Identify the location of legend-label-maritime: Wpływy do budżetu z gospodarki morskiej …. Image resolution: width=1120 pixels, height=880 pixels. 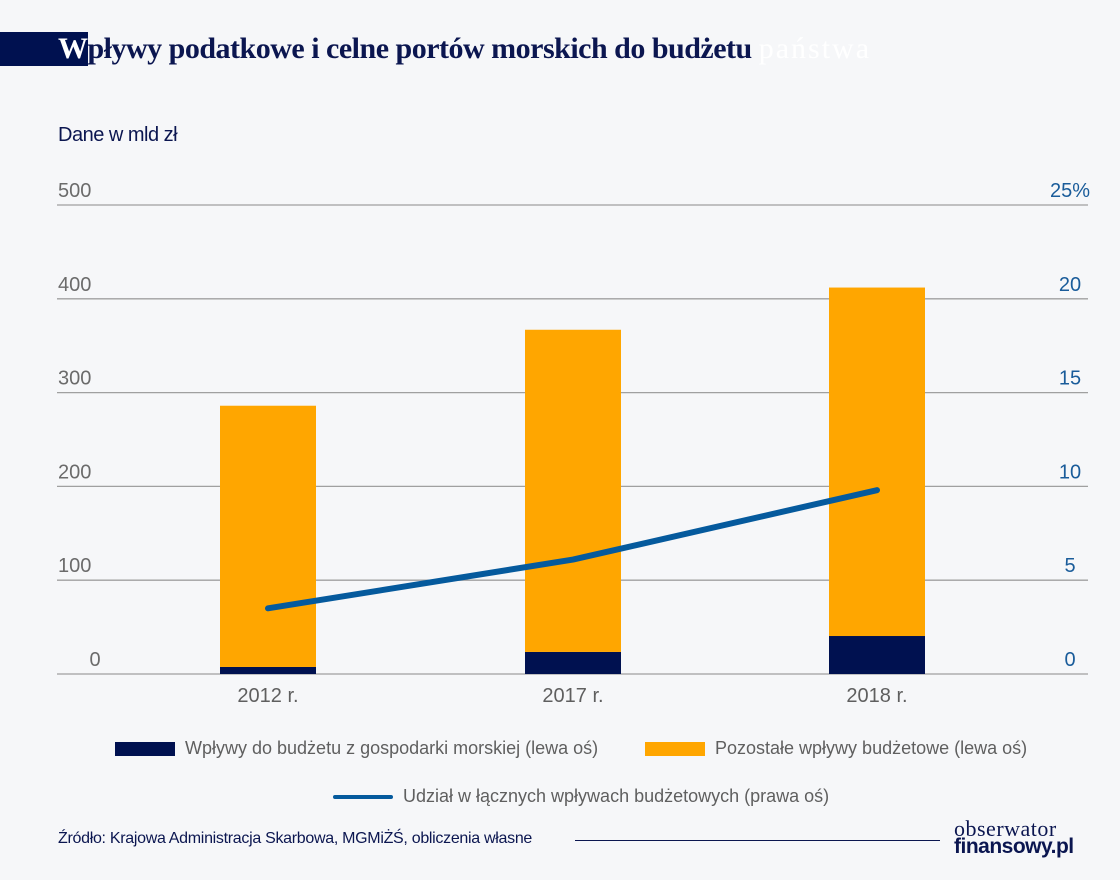
(392, 748).